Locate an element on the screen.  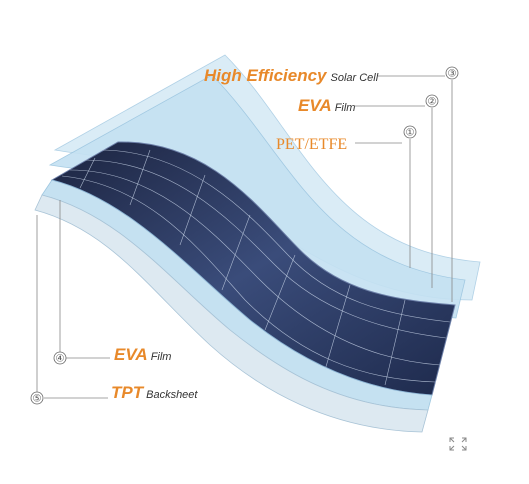
label-number: ① is located at coordinates (410, 133).